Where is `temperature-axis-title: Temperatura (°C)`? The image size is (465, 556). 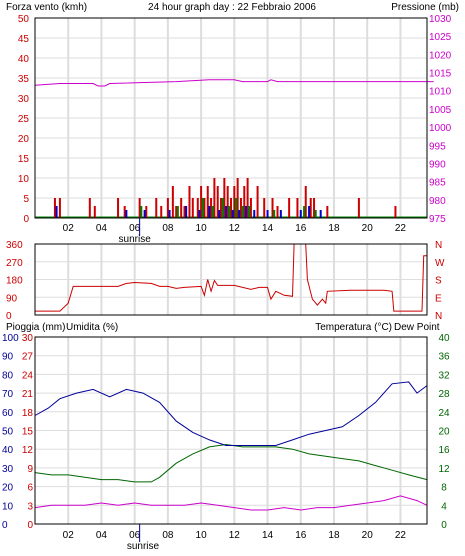 temperature-axis-title: Temperatura (°C) is located at coordinates (353, 327).